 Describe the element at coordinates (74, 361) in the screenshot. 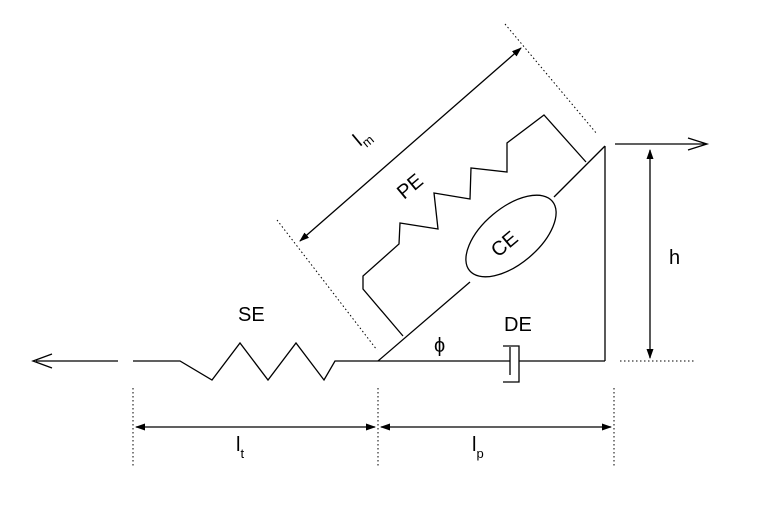

I see `left-force-arrow` at that location.